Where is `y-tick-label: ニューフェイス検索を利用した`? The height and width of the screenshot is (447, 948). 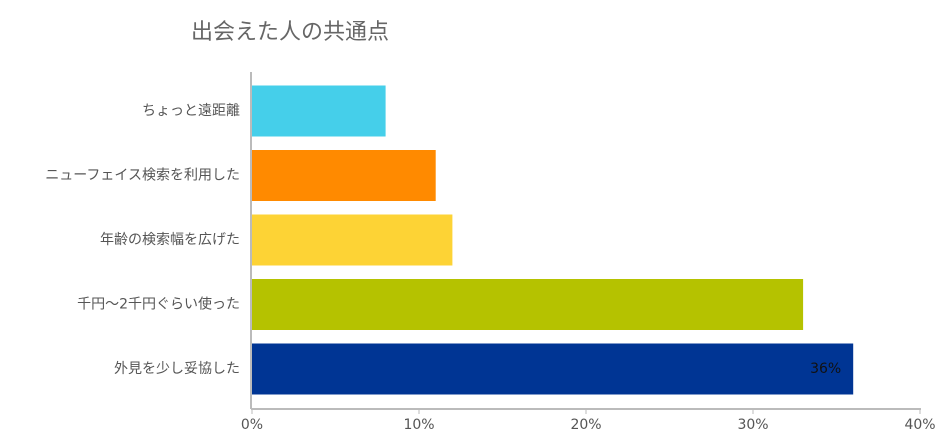 y-tick-label: ニューフェイス検索を利用した is located at coordinates (142, 175).